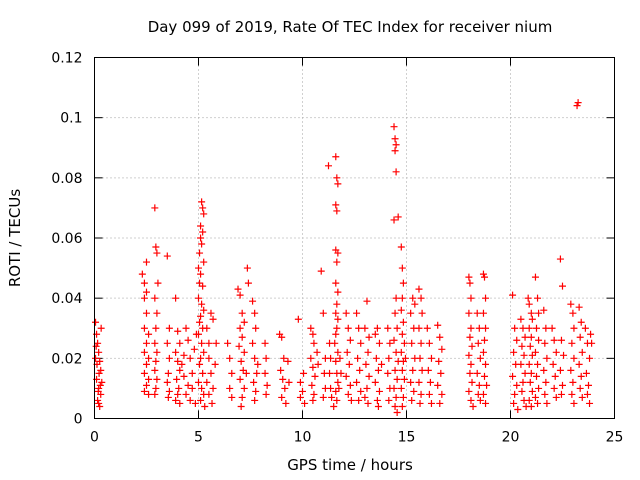  I want to click on x-axis-label: GPS time / hours, so click(350, 465).